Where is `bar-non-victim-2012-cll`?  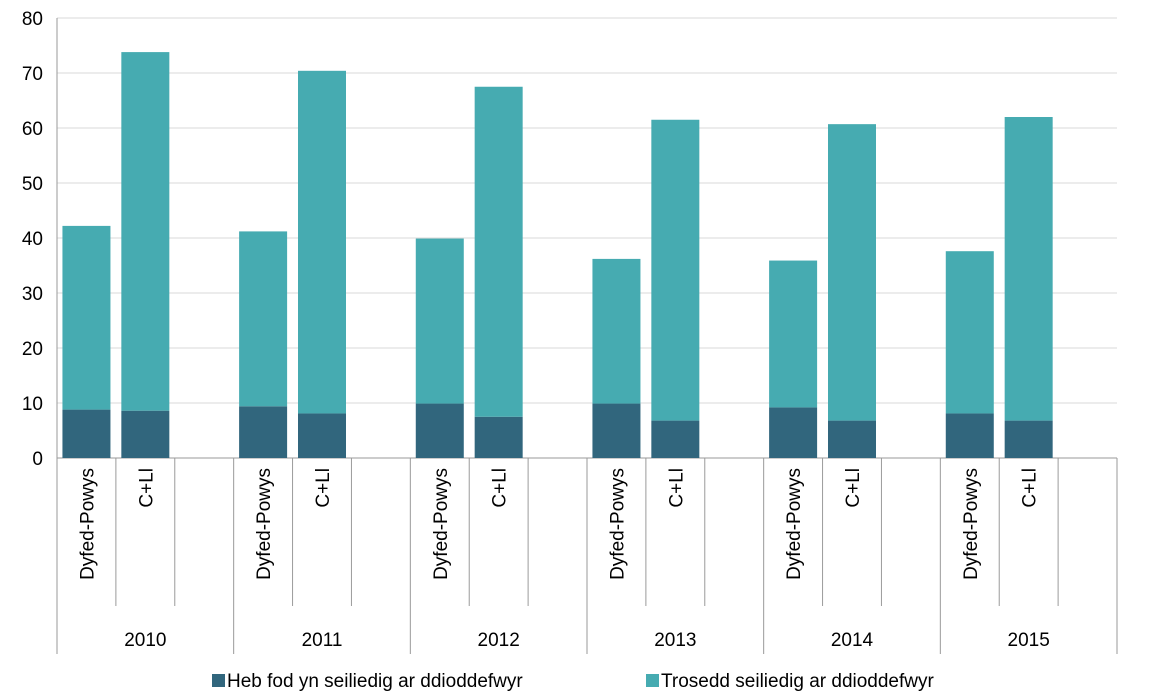
bar-non-victim-2012-cll is located at coordinates (498, 437).